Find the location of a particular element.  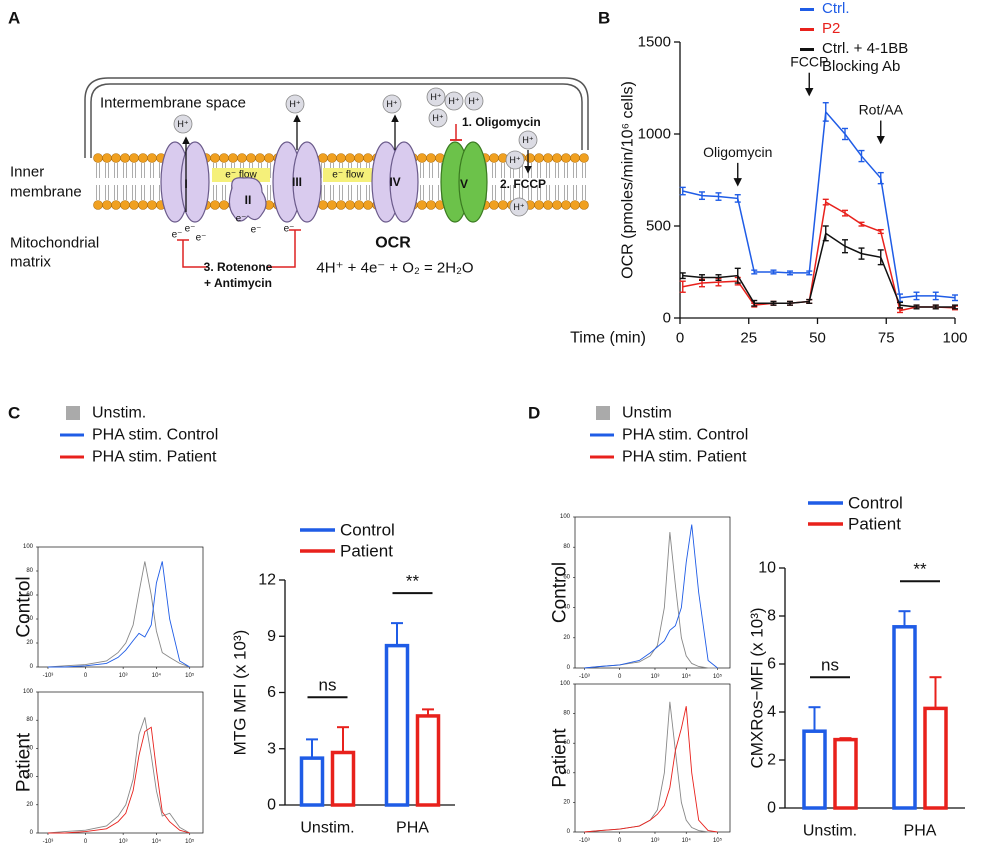

annotation-label: FCCP is located at coordinates (809, 62).